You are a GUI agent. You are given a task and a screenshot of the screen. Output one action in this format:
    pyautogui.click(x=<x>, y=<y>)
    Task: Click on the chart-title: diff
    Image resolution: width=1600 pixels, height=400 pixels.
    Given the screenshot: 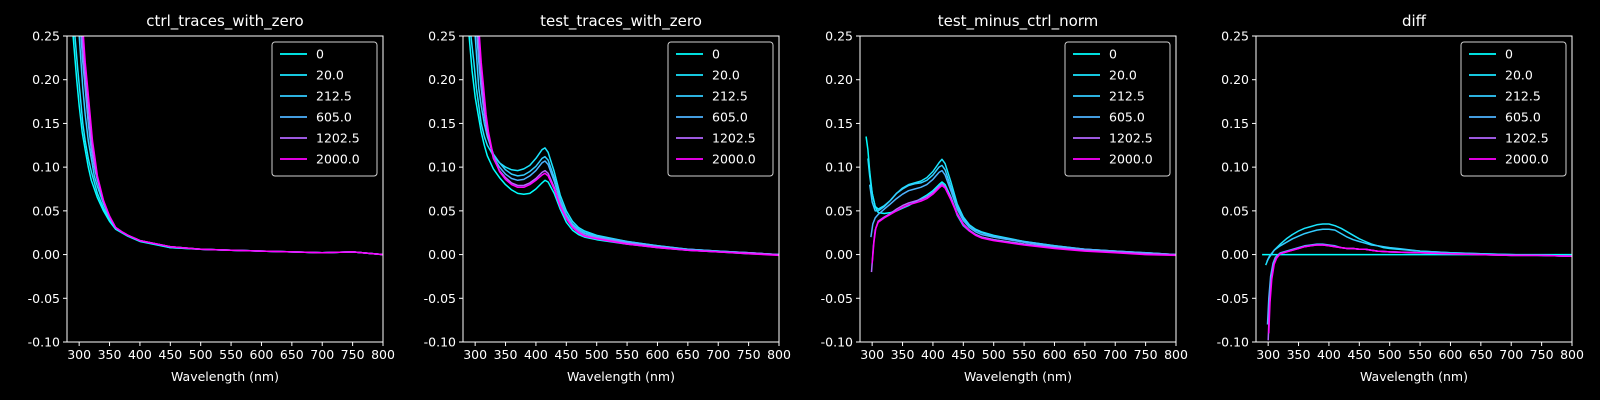 What is the action you would take?
    pyautogui.click(x=1414, y=21)
    